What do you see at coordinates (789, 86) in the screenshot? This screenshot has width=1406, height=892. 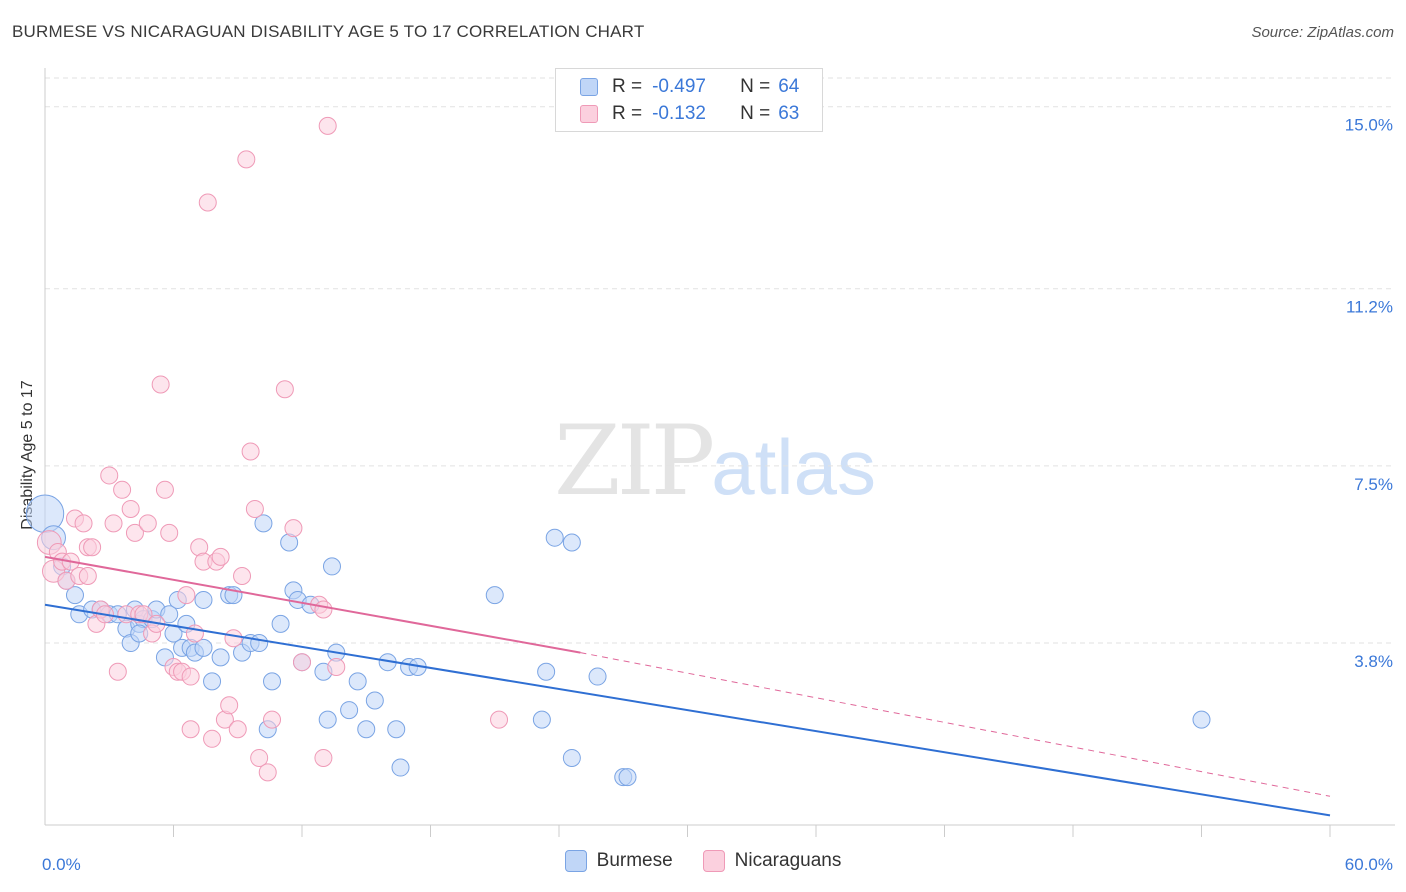 I see `legend-n-value: 64` at bounding box center [789, 86].